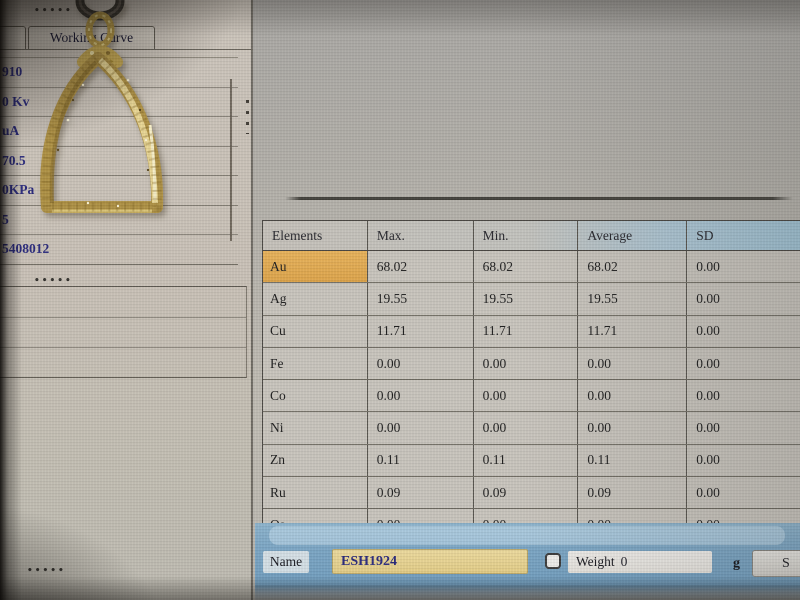 Image resolution: width=800 pixels, height=600 pixels. I want to click on name-label: Name, so click(286, 562).